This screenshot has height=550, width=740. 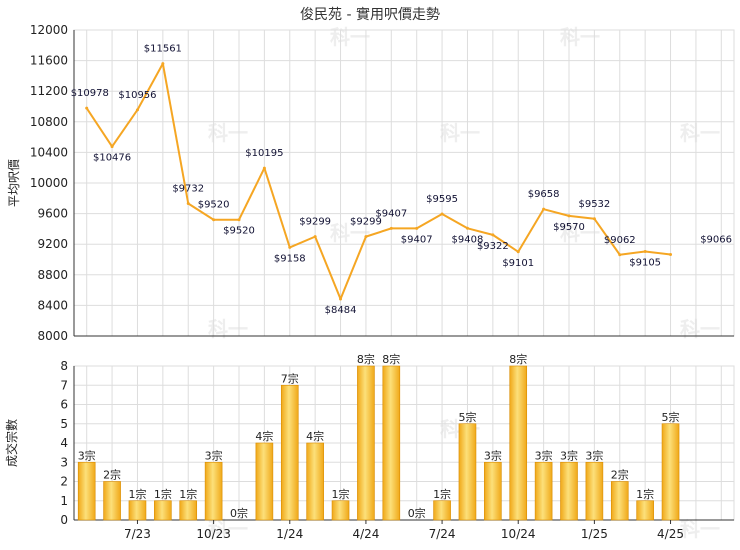 I want to click on x-tick-label: 10/23, so click(x=213, y=534).